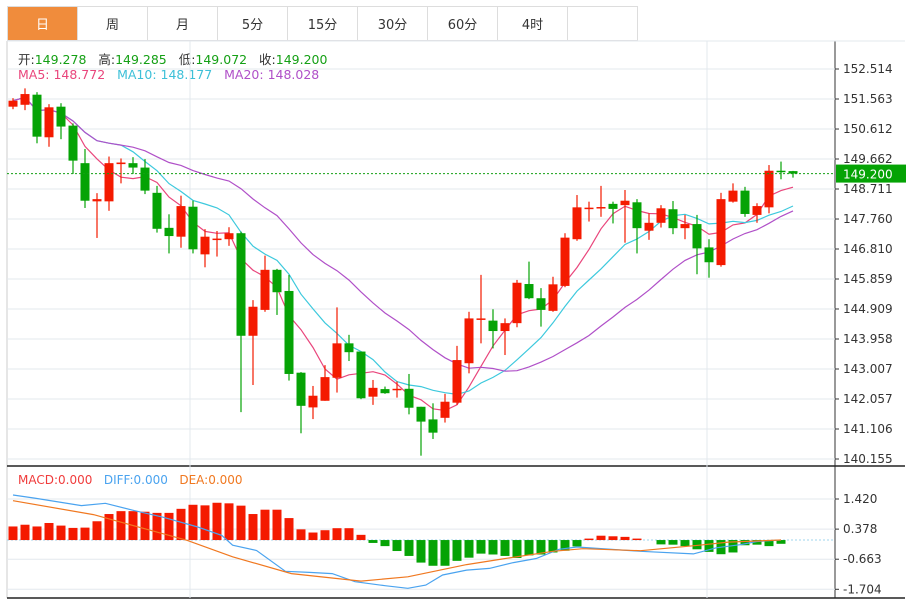  Describe the element at coordinates (868, 339) in the screenshot. I see `price-tick-label: 143.958` at that location.